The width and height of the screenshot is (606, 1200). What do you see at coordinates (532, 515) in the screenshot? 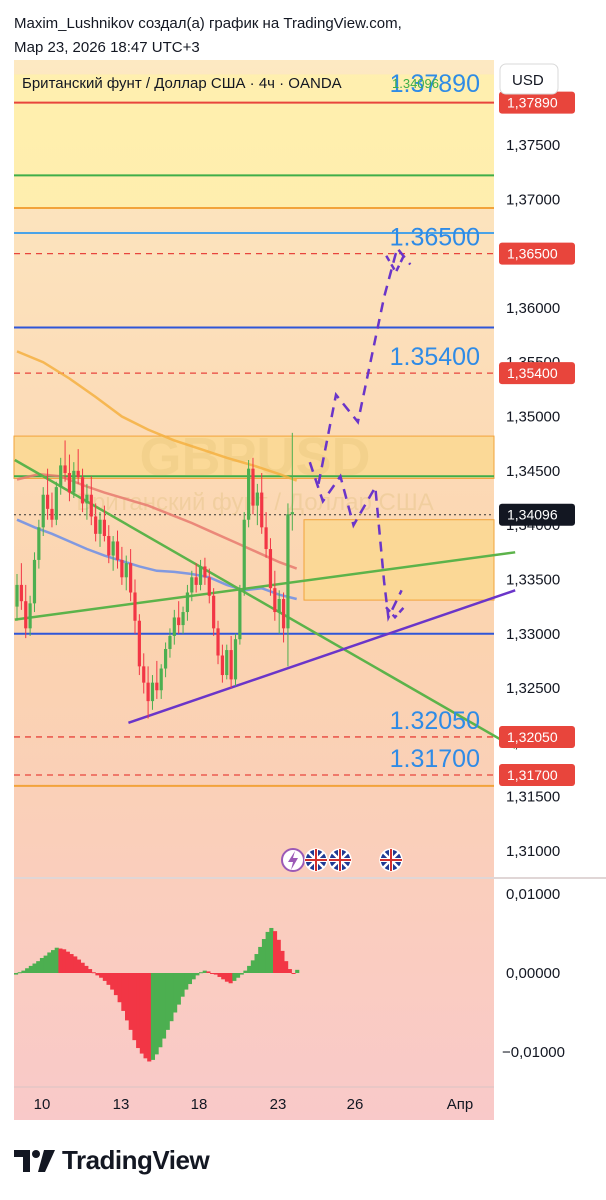
I see `current-price-tag-text: 1,34096` at bounding box center [532, 515].